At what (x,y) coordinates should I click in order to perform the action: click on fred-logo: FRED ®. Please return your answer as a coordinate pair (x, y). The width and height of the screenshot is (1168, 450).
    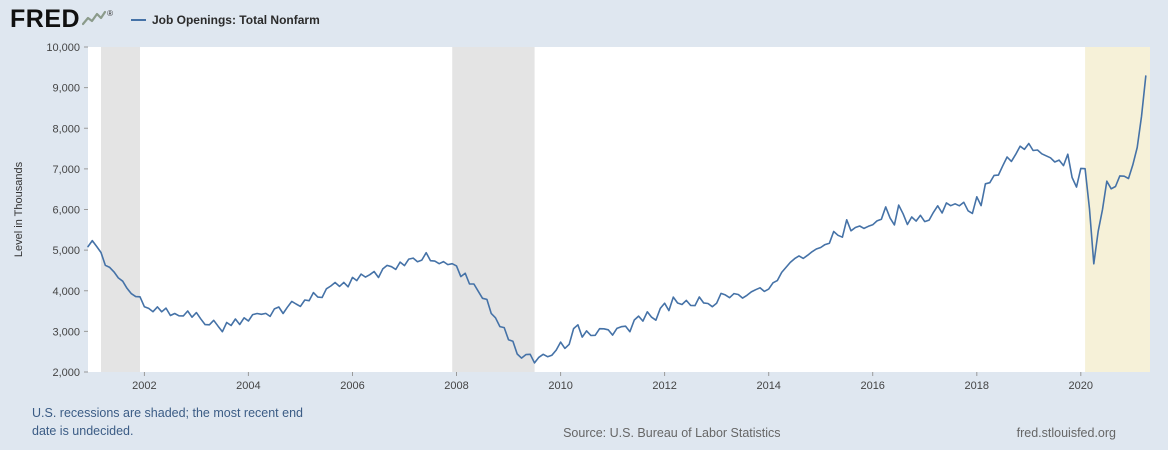
    Looking at the image, I should click on (61, 19).